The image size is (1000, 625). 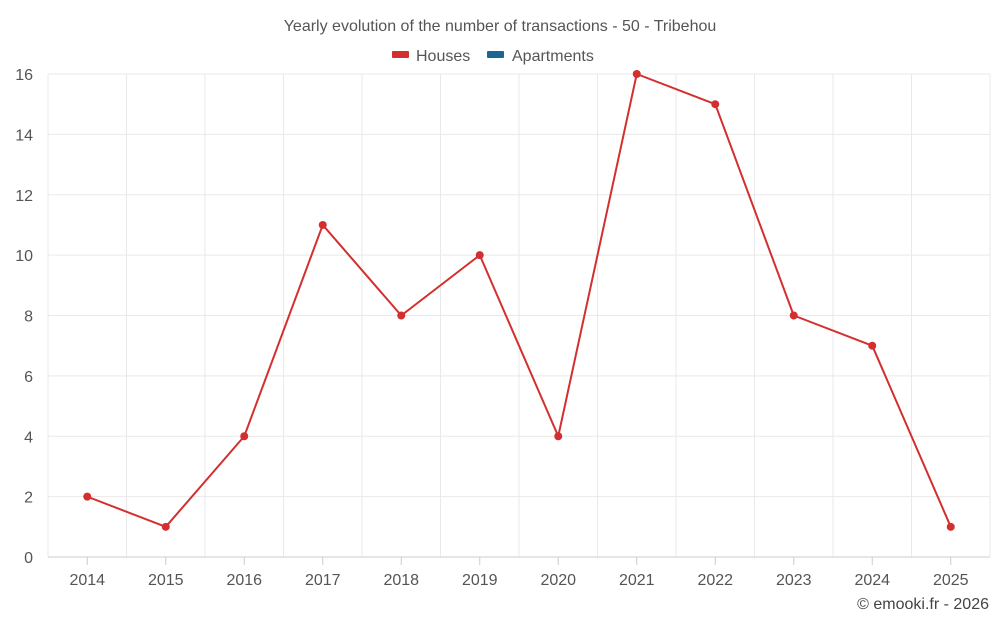 What do you see at coordinates (479, 255) in the screenshot?
I see `data-point-houses-2019` at bounding box center [479, 255].